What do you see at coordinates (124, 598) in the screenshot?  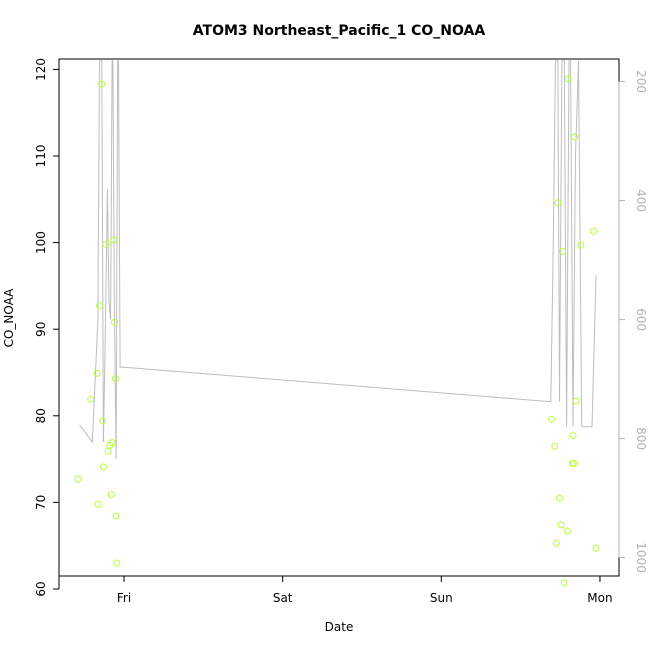 I see `x-tick-label: Fri` at bounding box center [124, 598].